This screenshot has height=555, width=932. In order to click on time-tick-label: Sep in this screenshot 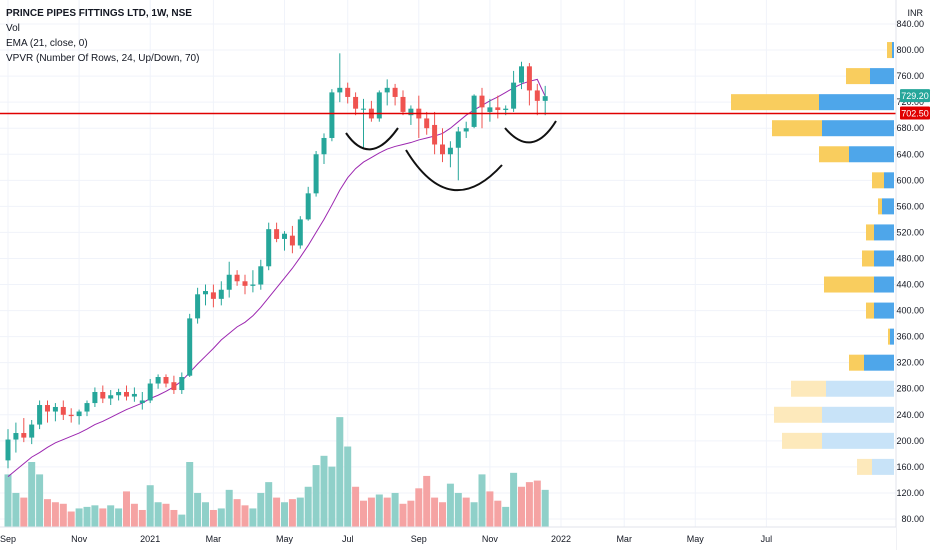, I will do `click(419, 539)`.